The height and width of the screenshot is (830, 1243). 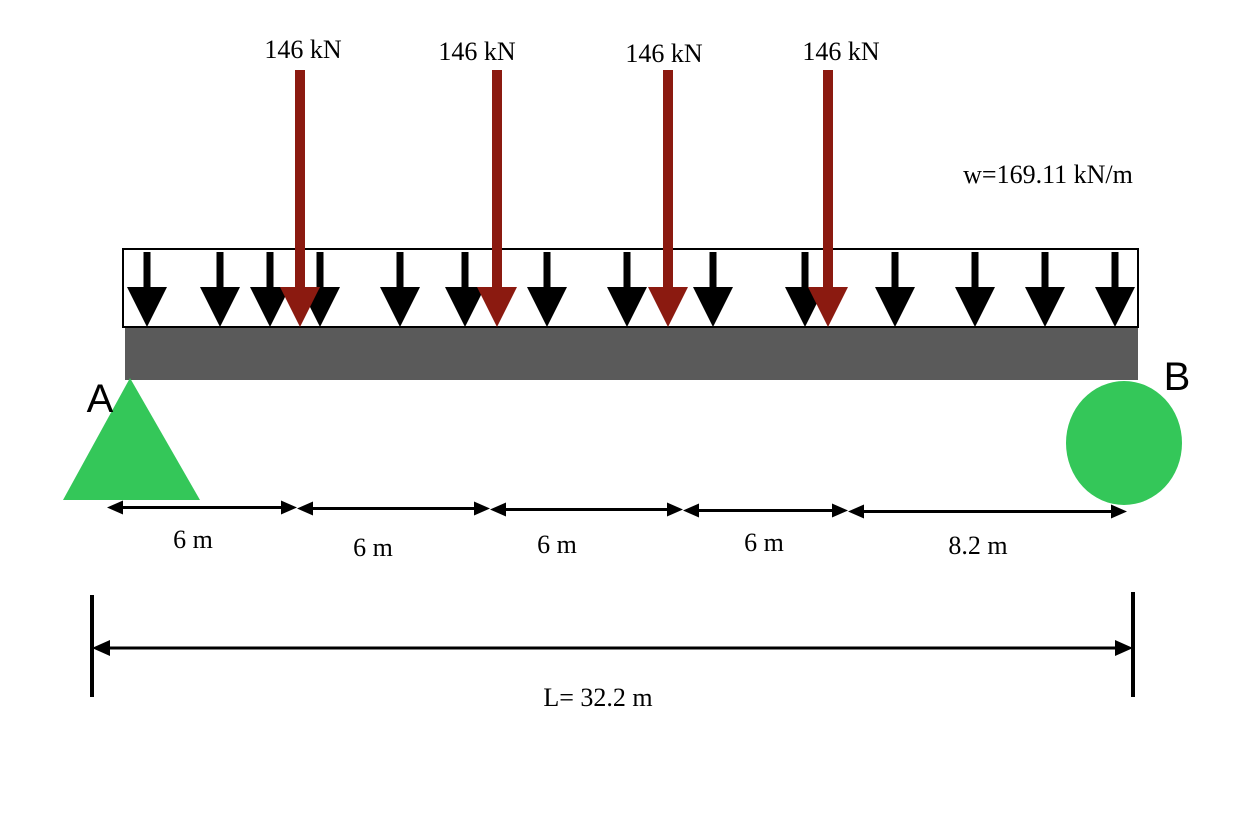 I want to click on span-label: 8.2 m, so click(x=977, y=545).